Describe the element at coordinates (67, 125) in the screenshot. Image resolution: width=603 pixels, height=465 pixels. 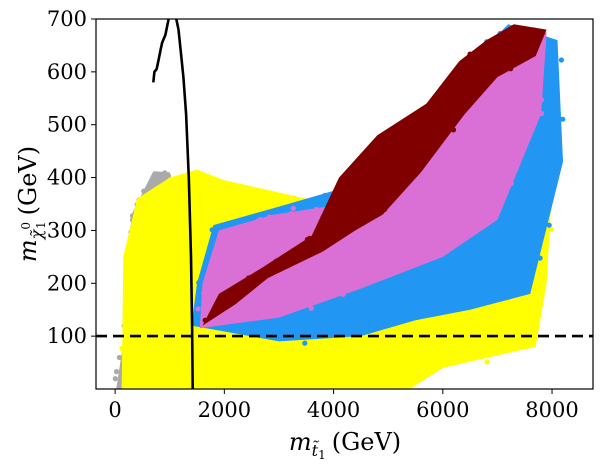
I see `y-tick-label: 500` at that location.